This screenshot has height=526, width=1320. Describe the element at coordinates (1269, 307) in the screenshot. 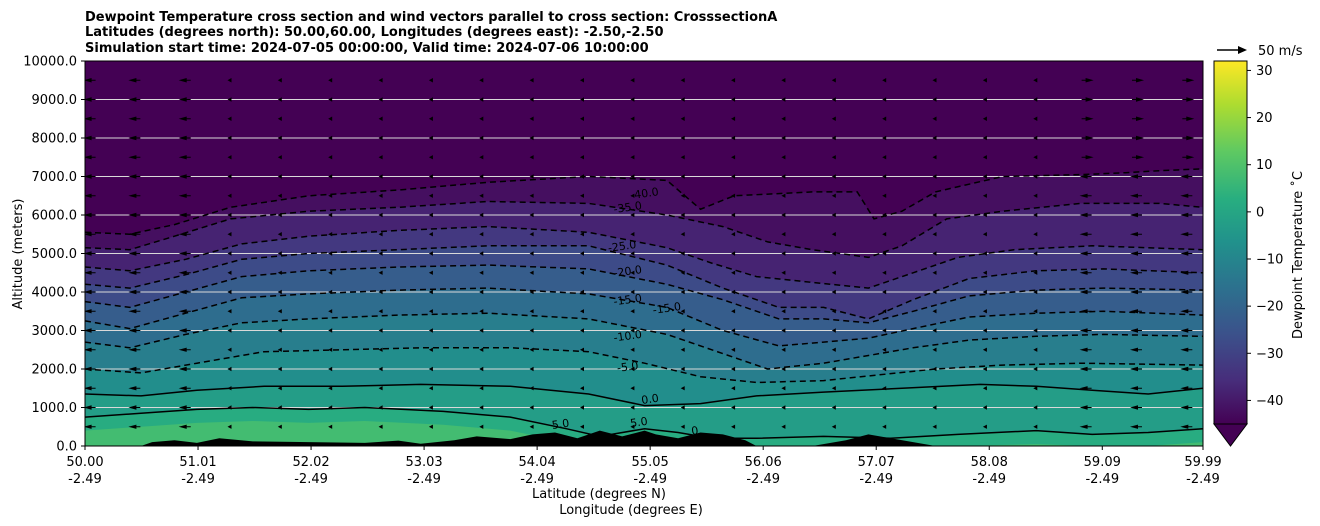

I see `colorbar-tick-label: −20` at that location.